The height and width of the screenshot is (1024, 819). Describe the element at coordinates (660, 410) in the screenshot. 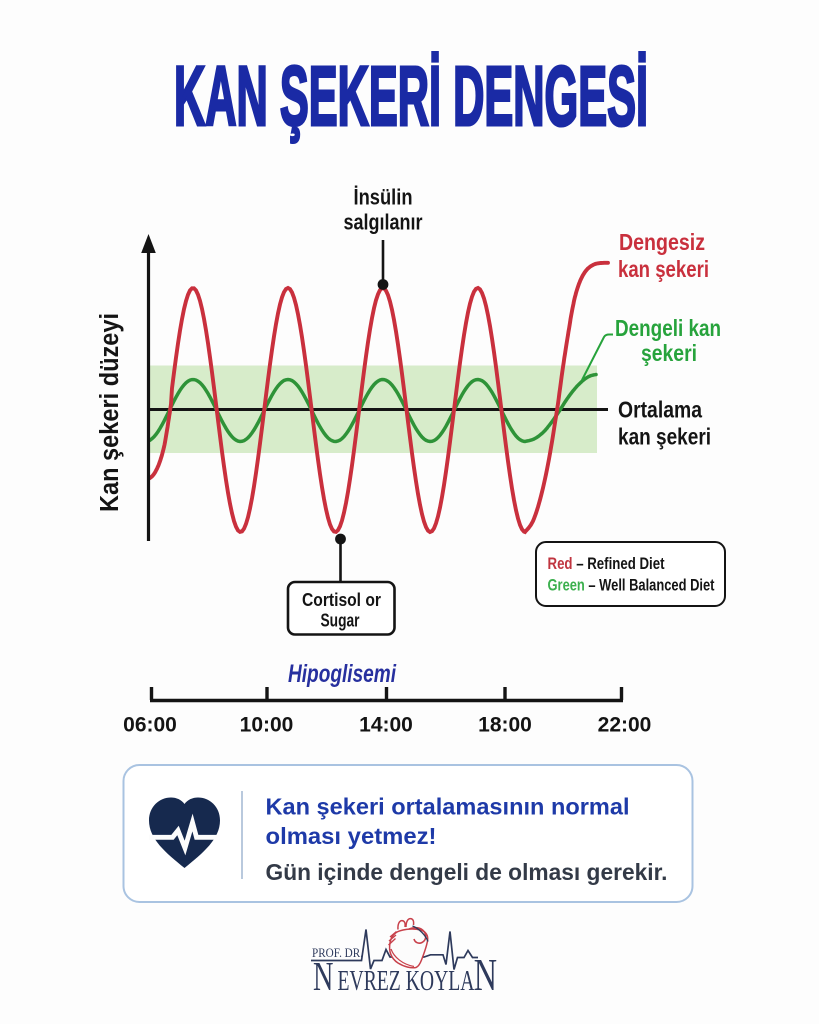

I see `svg-text: Ortalama` at that location.